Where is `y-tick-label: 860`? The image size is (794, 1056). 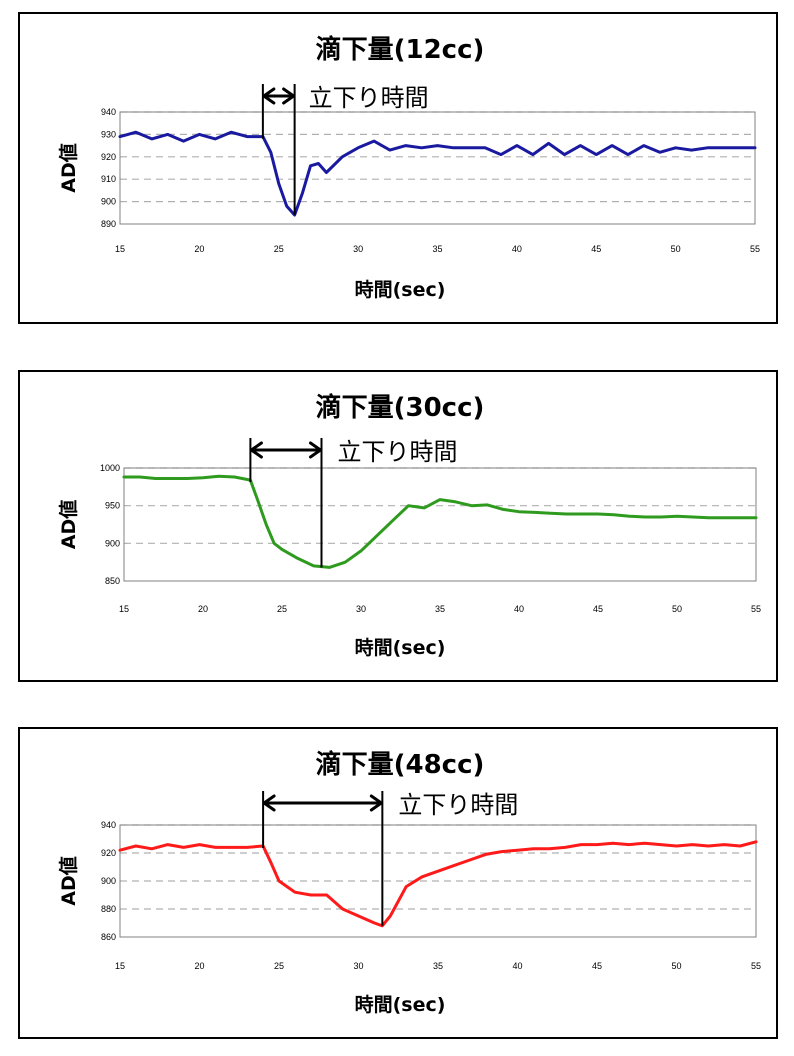
y-tick-label: 860 is located at coordinates (108, 937).